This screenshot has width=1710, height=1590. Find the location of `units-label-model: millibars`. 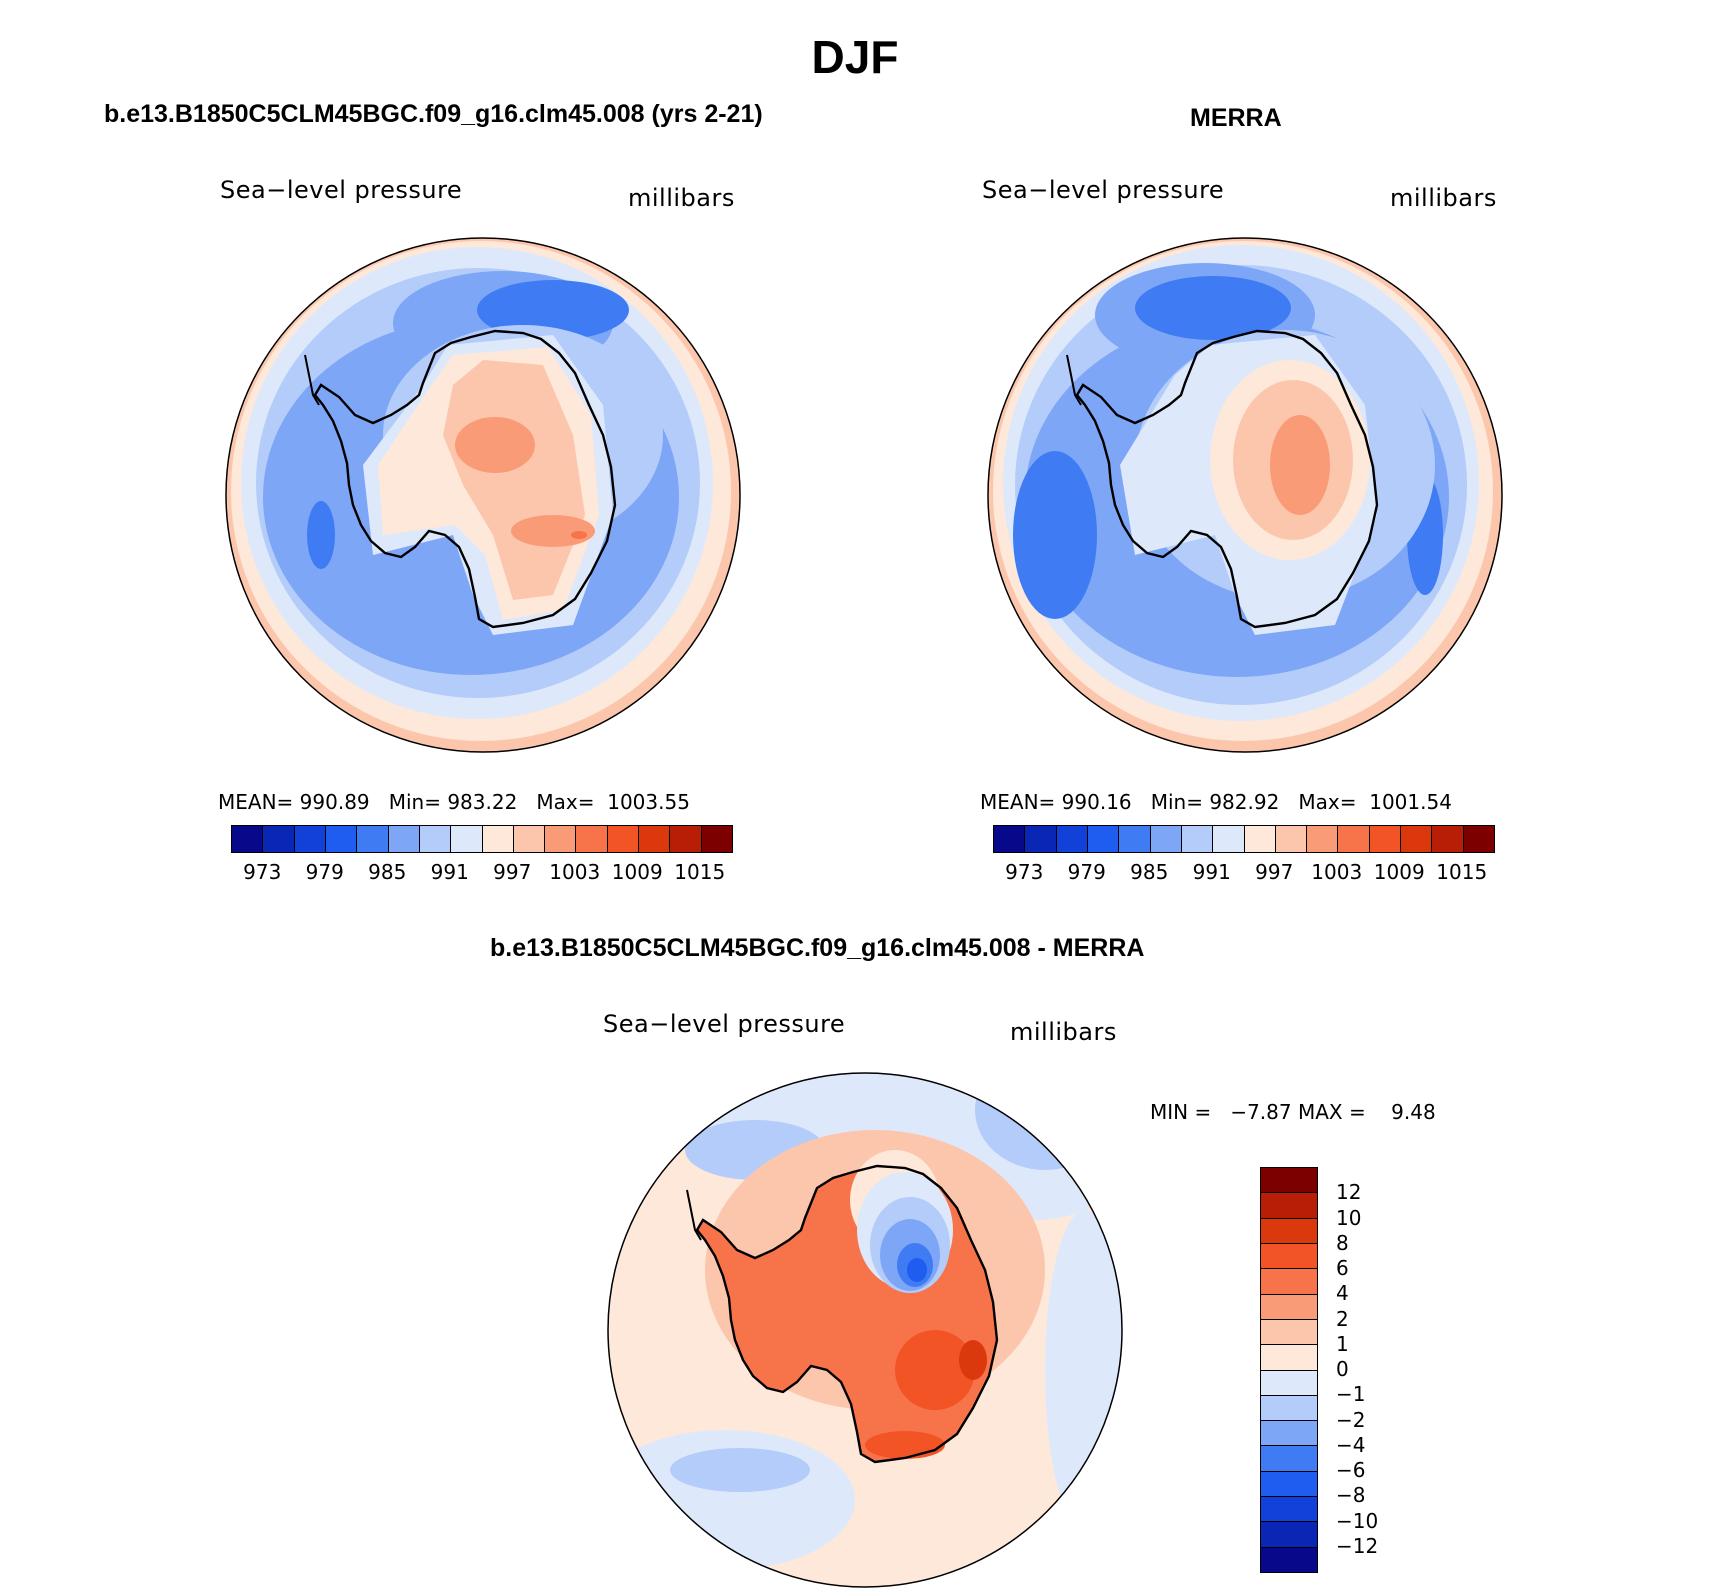

units-label-model: millibars is located at coordinates (681, 198).